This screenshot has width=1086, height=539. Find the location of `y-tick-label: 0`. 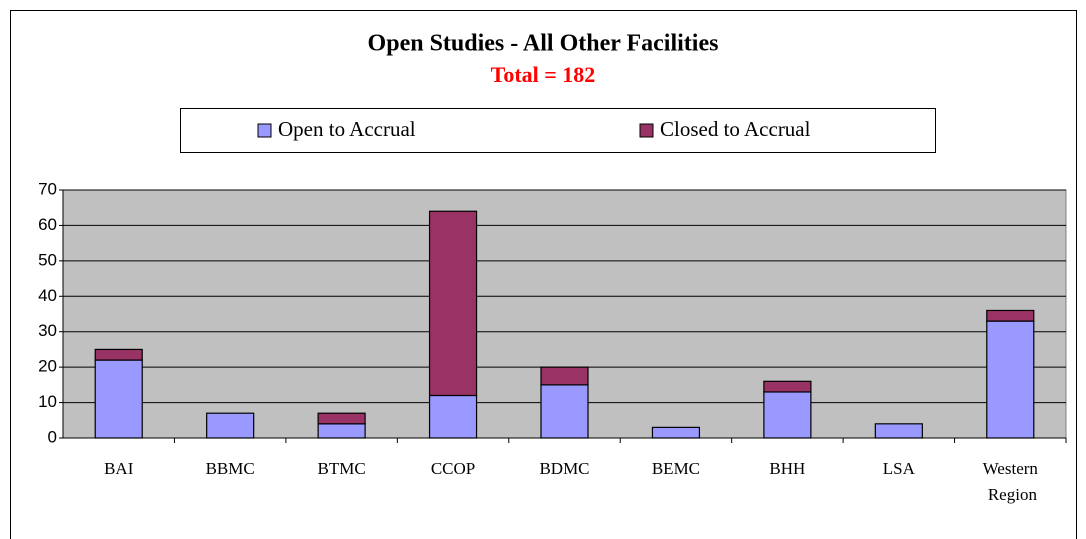

y-tick-label: 0 is located at coordinates (52, 436).